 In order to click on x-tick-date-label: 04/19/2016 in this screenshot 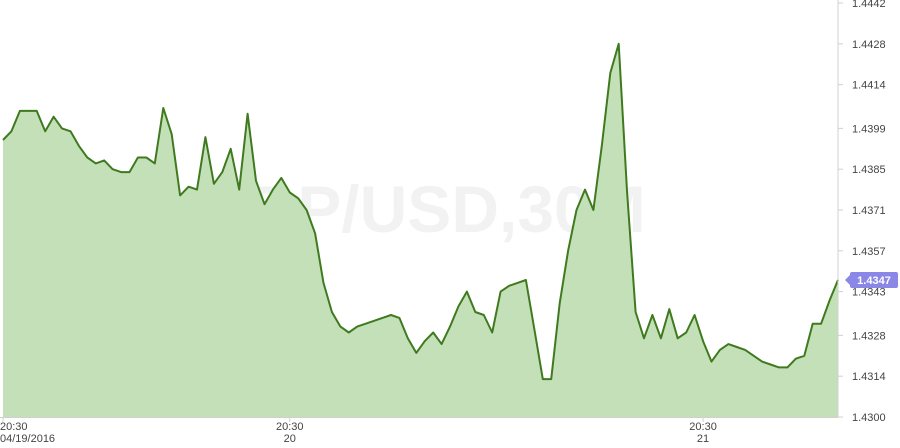, I will do `click(27, 439)`.